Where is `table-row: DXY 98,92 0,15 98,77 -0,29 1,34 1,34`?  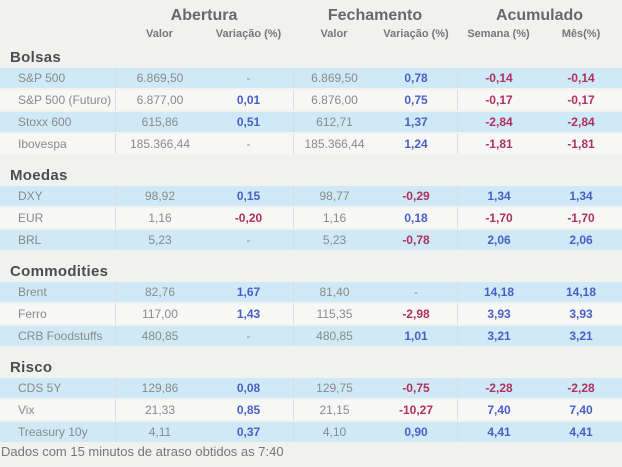
table-row: DXY 98,92 0,15 98,77 -0,29 1,34 1,34 is located at coordinates (311, 196).